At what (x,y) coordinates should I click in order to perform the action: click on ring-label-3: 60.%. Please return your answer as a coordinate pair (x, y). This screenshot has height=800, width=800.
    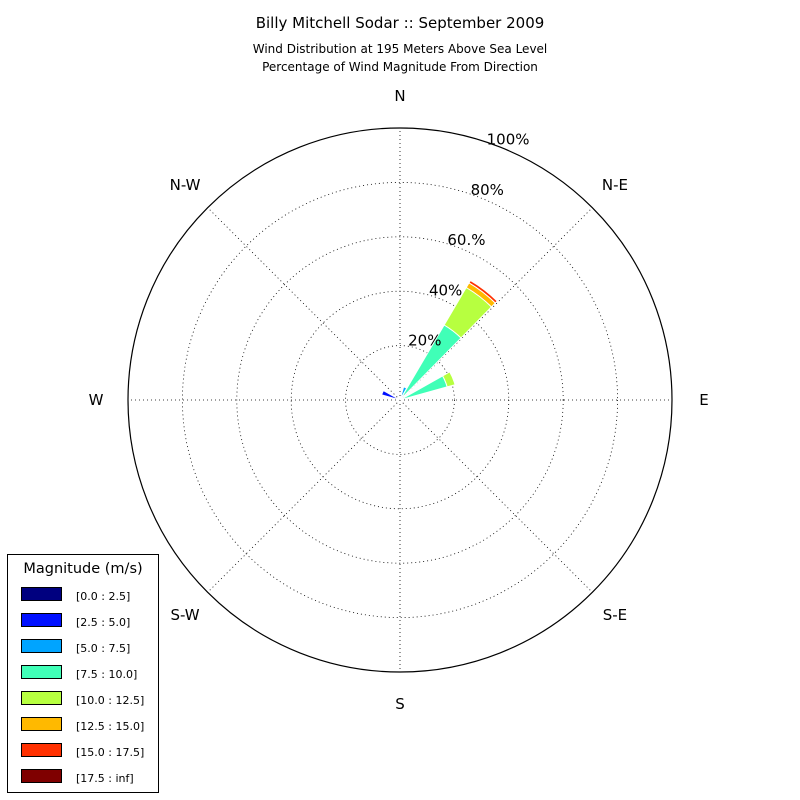
    Looking at the image, I should click on (466, 240).